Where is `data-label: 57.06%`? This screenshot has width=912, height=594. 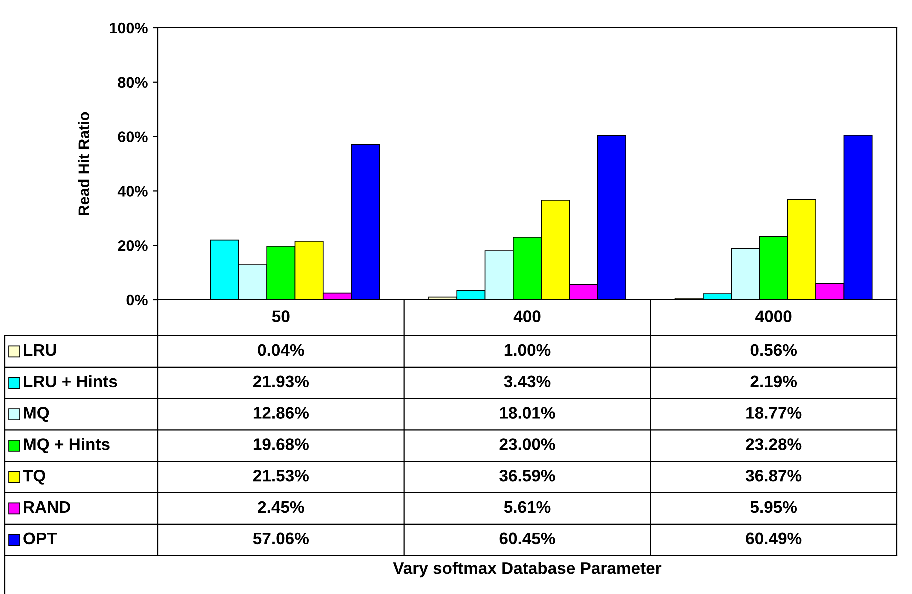
data-label: 57.06% is located at coordinates (281, 538).